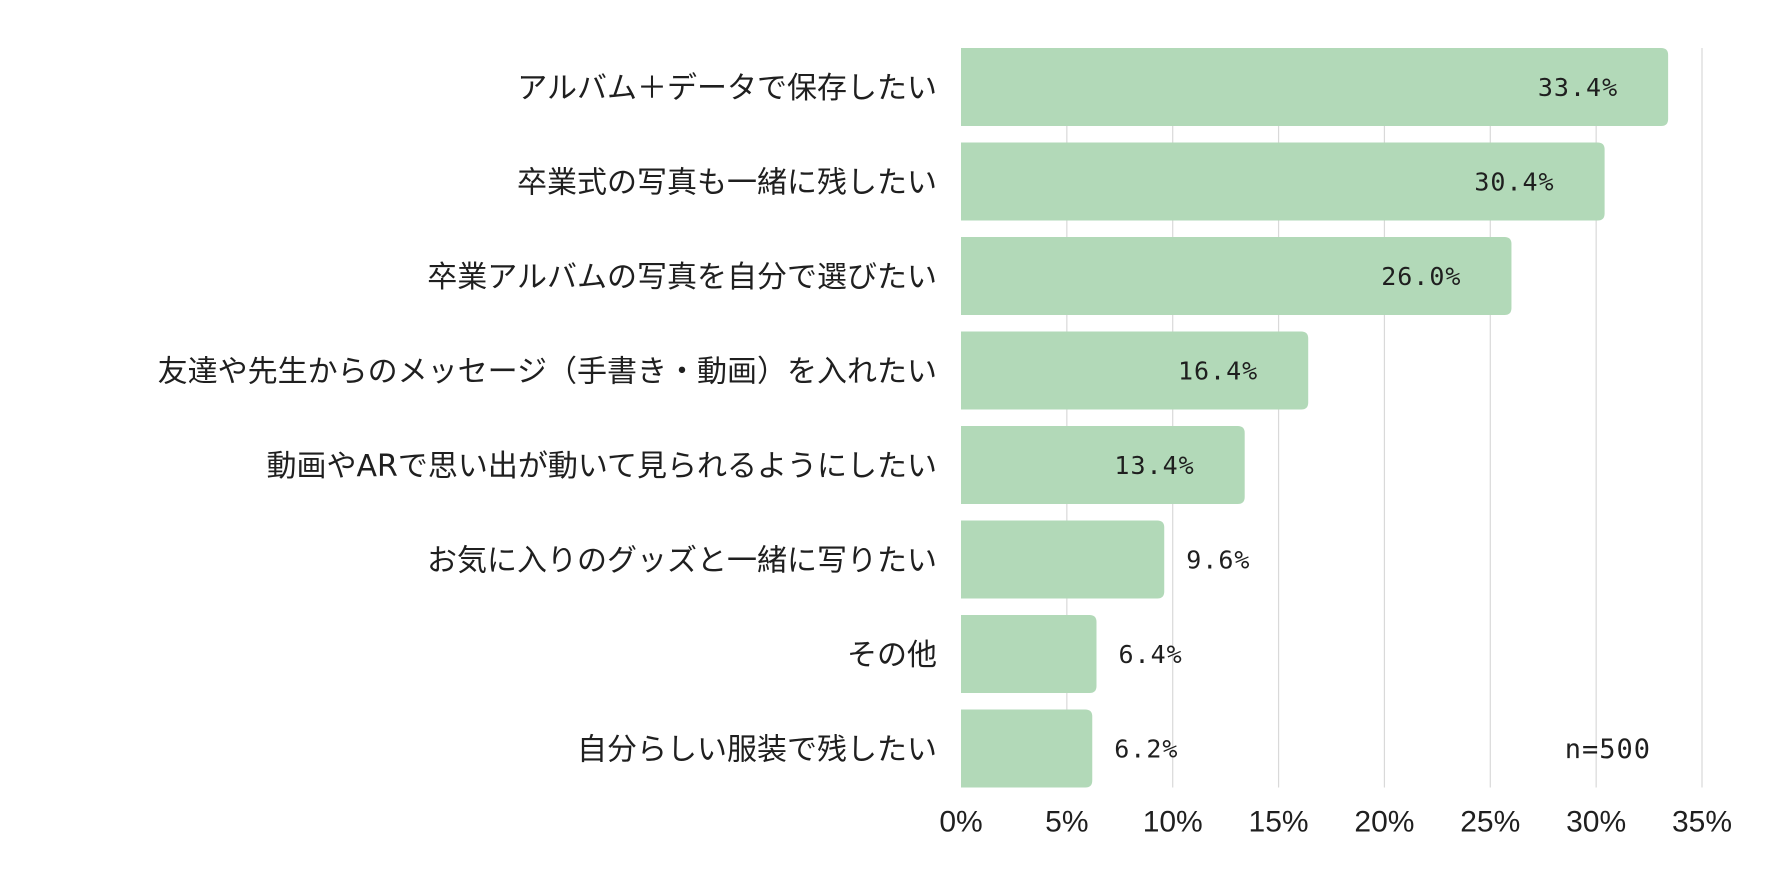 Image resolution: width=1767 pixels, height=878 pixels. I want to click on x-tick-label: 20%, so click(1384, 822).